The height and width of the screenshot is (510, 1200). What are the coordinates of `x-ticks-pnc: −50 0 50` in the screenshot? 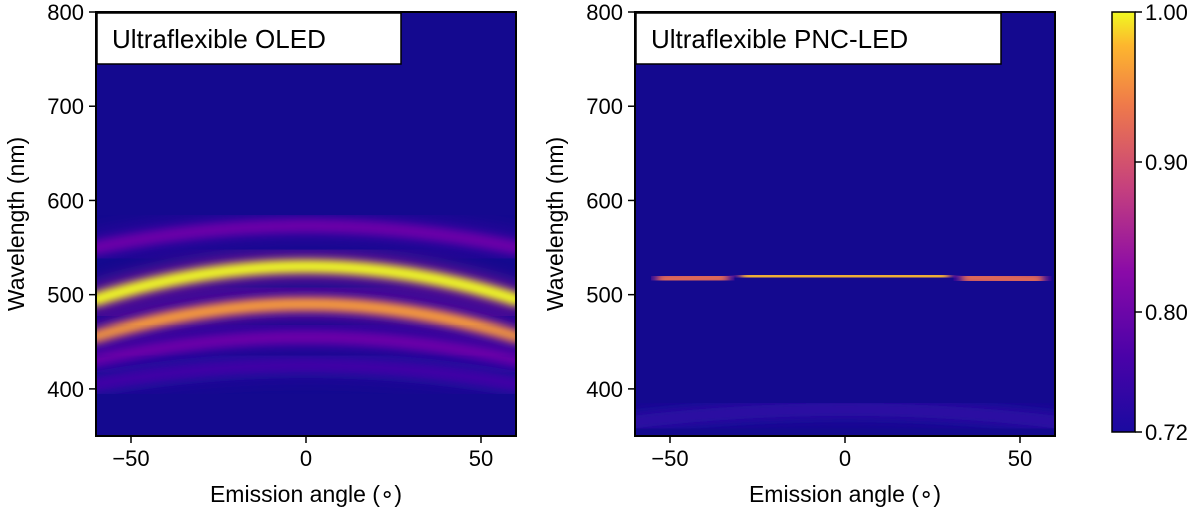 It's located at (841, 453).